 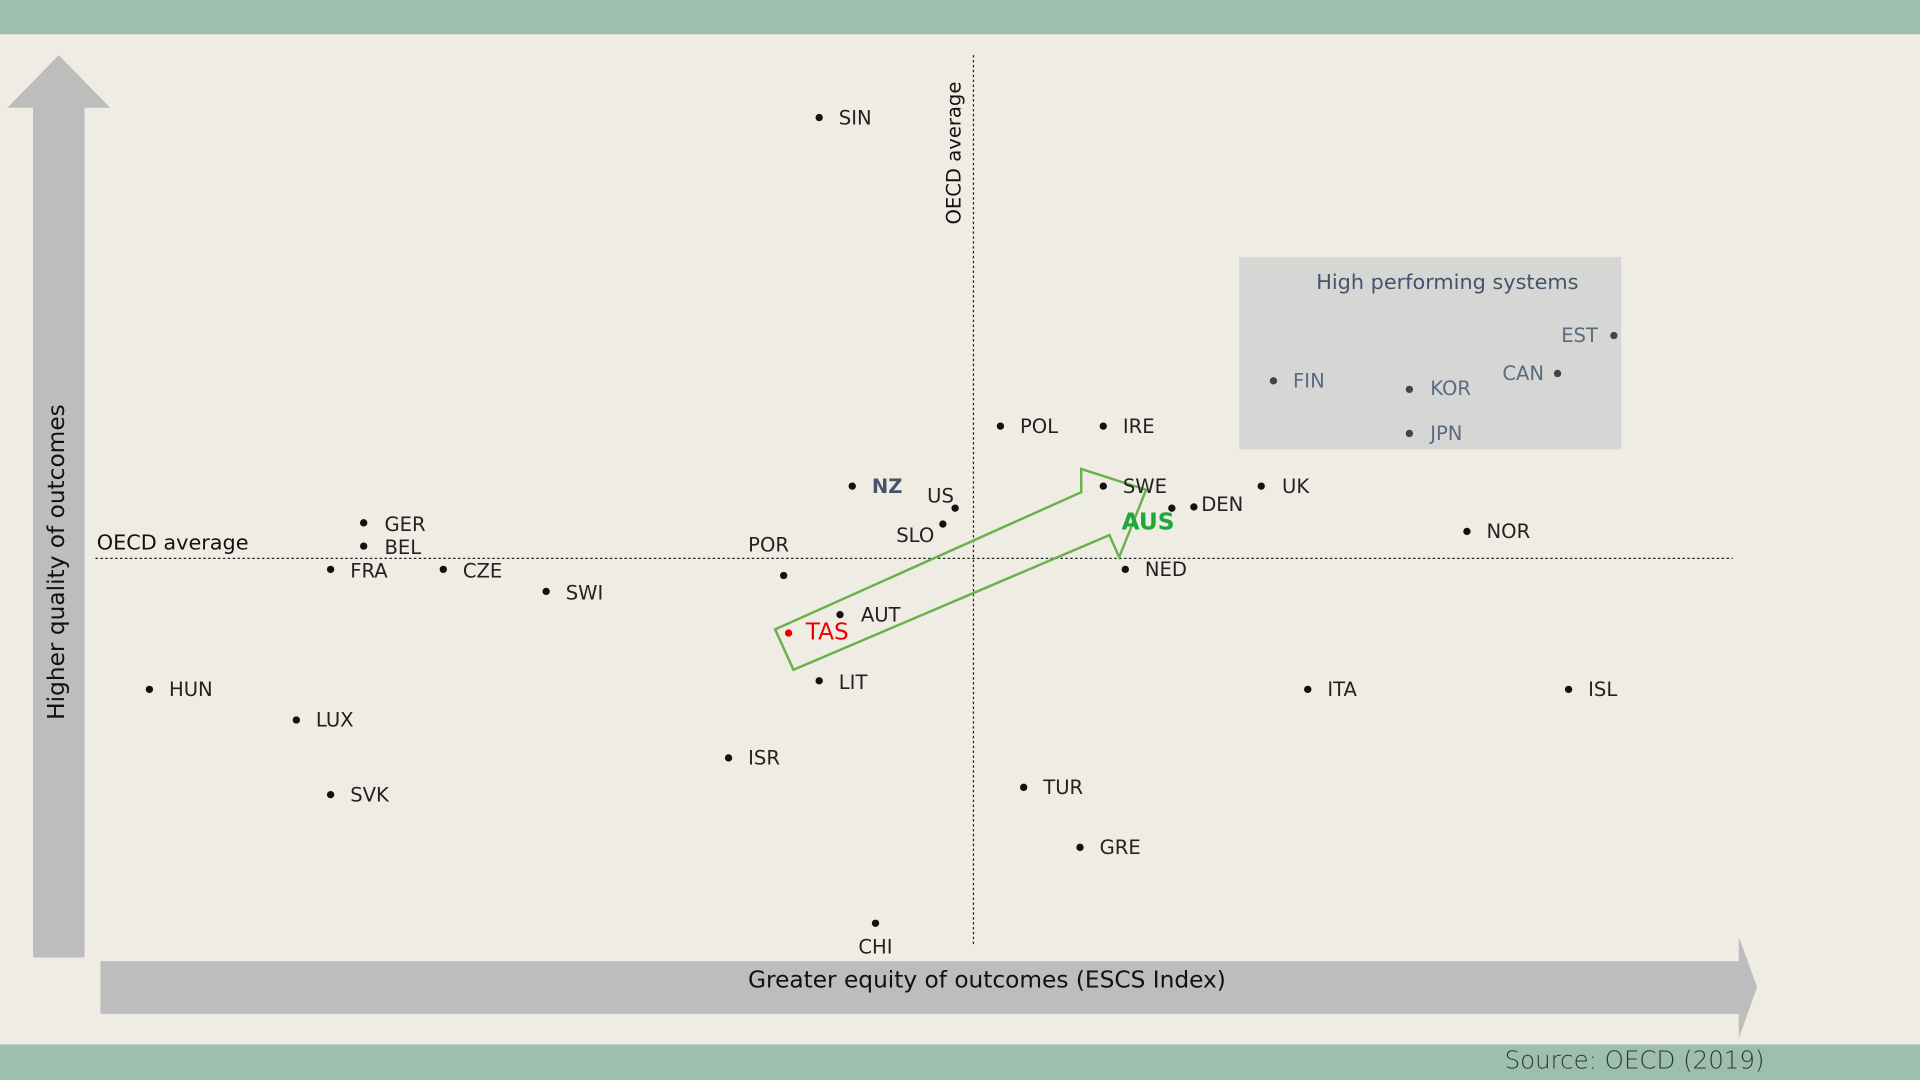 I want to click on country-label: DEN, so click(x=1222, y=504).